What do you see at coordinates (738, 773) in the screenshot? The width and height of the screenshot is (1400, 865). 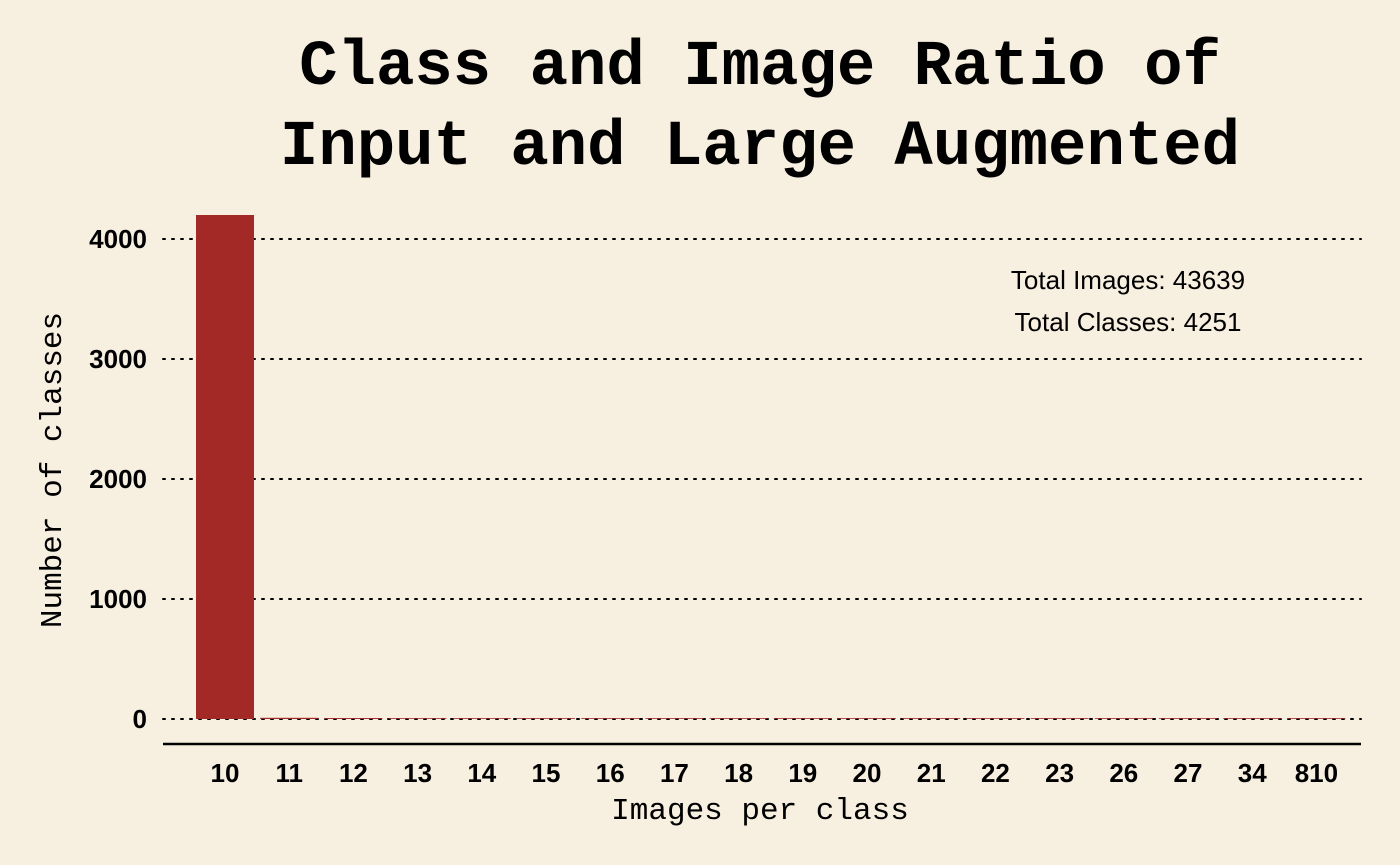 I see `x-tick-label: 18` at bounding box center [738, 773].